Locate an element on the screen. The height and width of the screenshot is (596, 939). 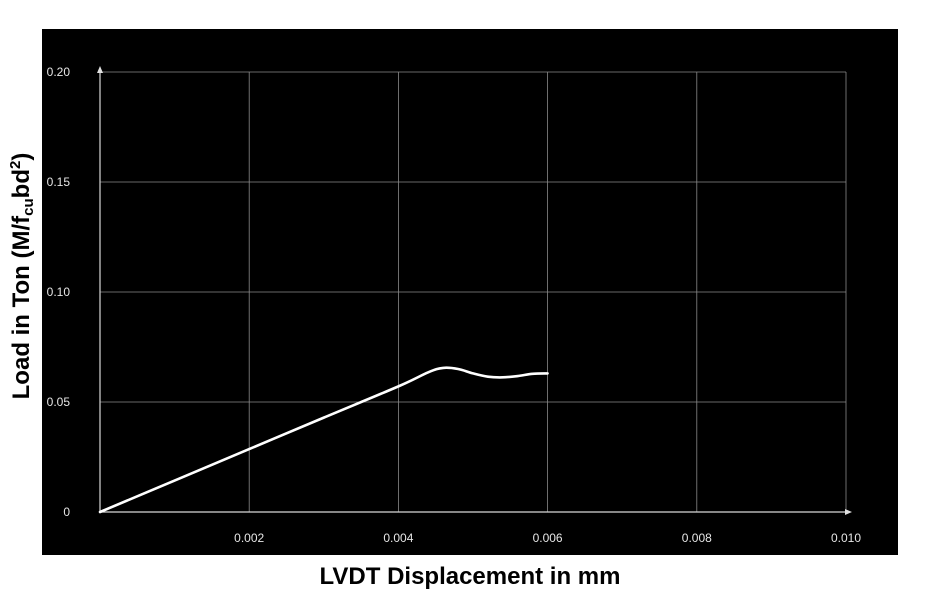
y-axis-label: Load in Ton (M/fcubd2) is located at coordinates (22, 276).